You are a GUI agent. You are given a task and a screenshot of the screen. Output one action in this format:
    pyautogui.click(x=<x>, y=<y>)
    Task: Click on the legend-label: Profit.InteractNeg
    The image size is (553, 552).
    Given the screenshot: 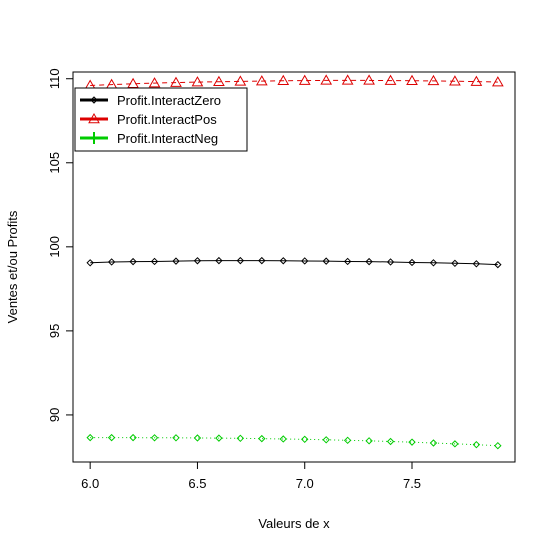 What is the action you would take?
    pyautogui.click(x=167, y=138)
    